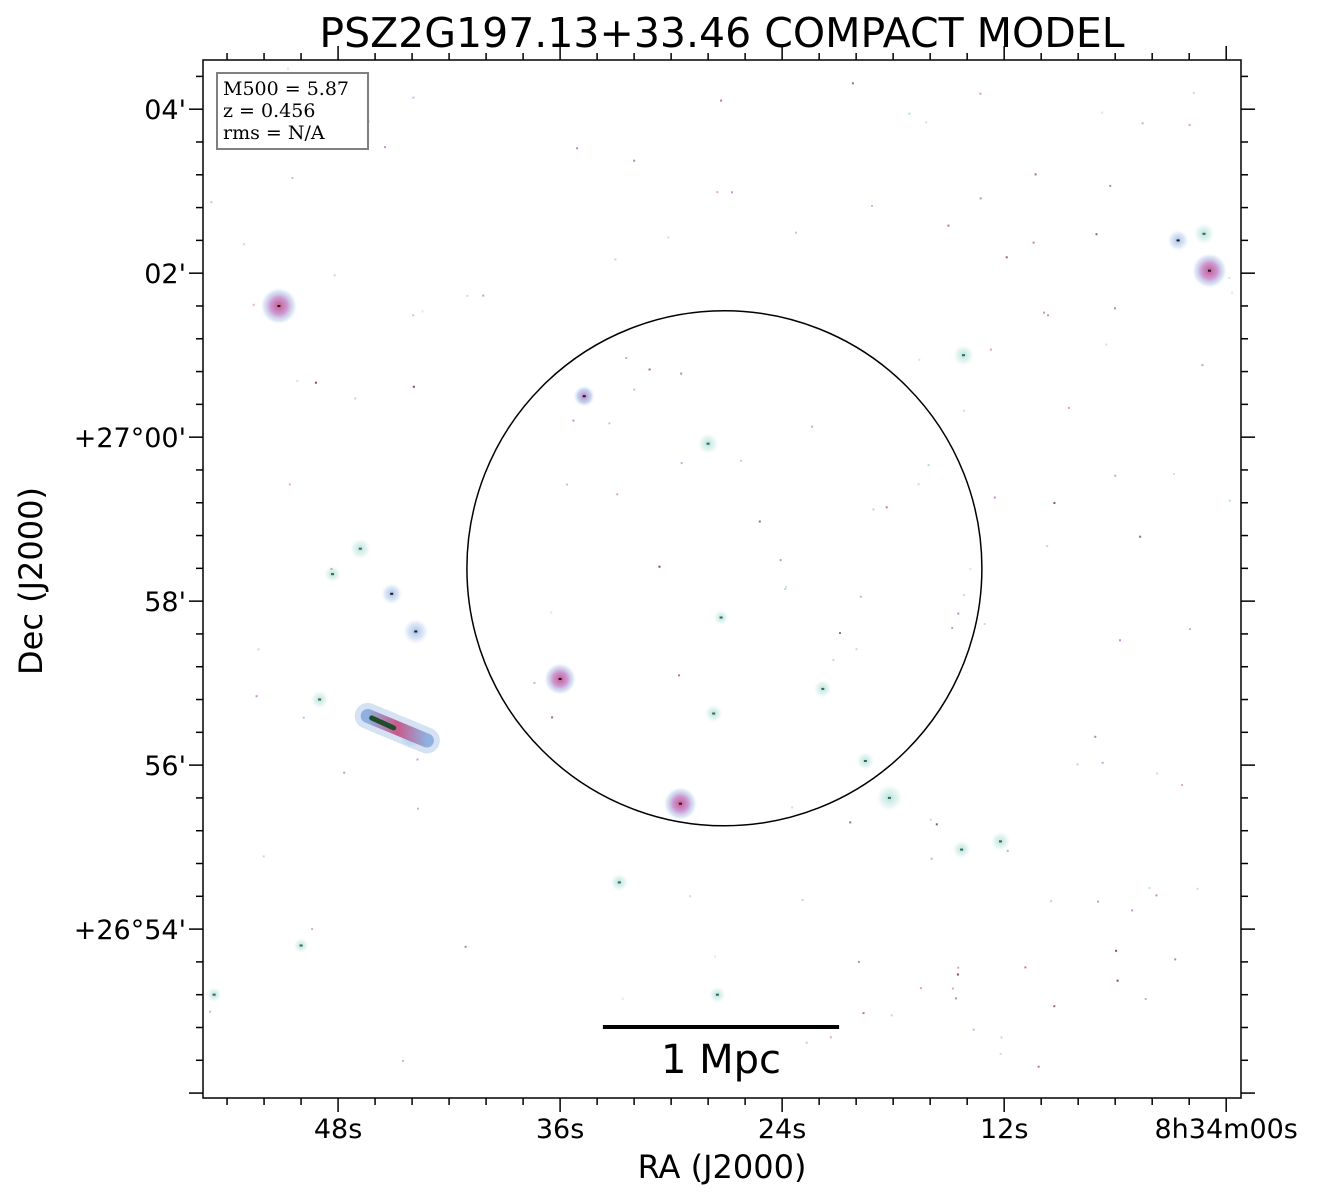 The width and height of the screenshot is (1328, 1200). I want to click on scale-bar-label: 1 Mpc, so click(721, 1060).